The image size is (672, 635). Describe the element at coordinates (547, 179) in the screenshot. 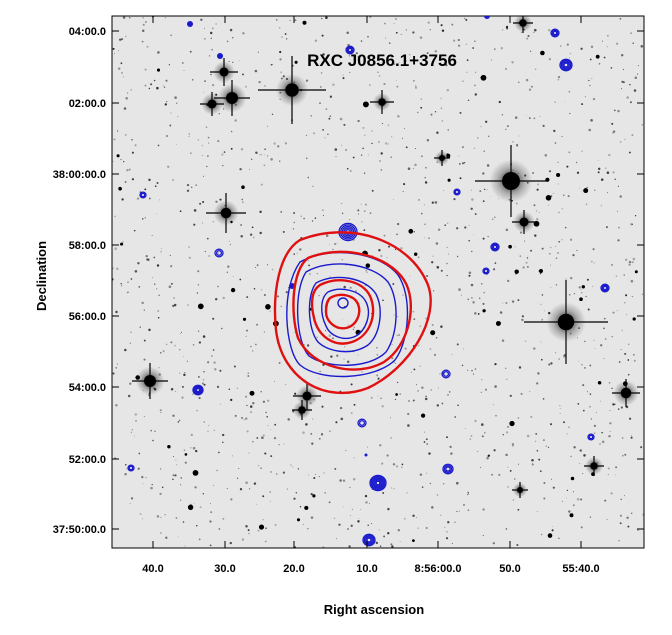

I see `star` at that location.